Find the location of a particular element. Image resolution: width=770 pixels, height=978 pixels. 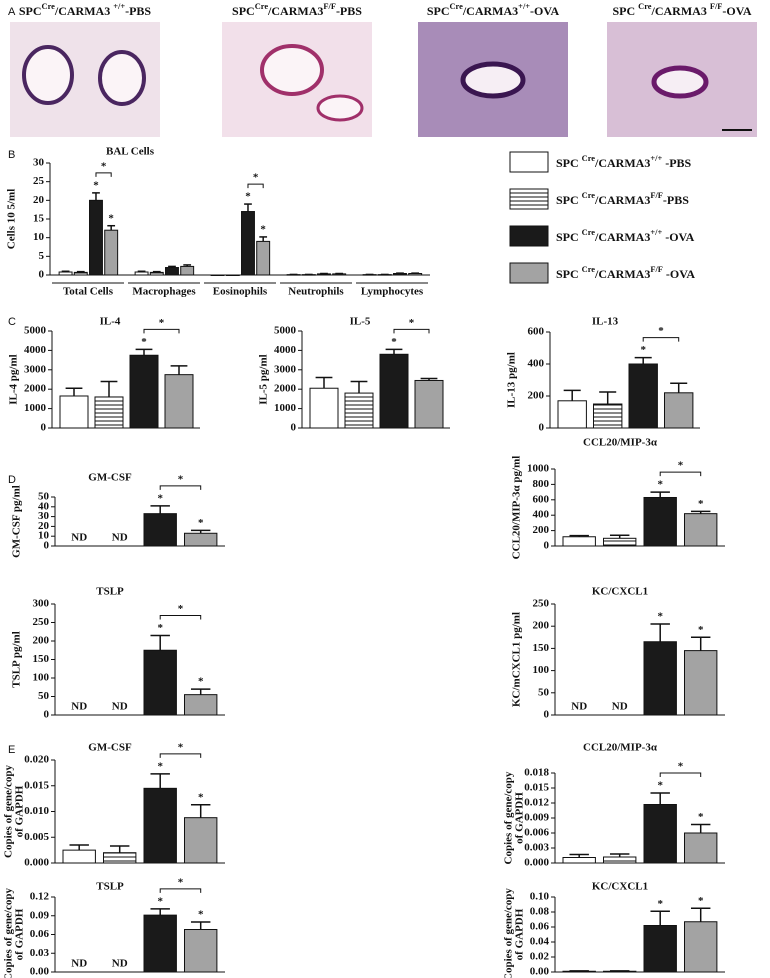

y-tick-label: 5 is located at coordinates (42, 256).